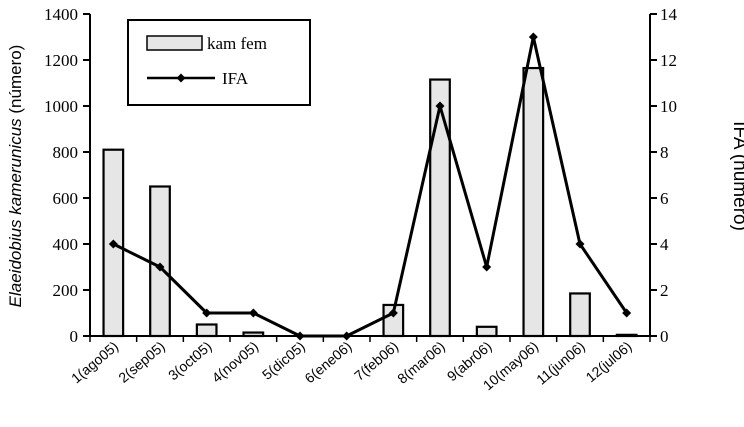 This screenshot has height=427, width=744. I want to click on right-tick-label: 8, so click(664, 152).